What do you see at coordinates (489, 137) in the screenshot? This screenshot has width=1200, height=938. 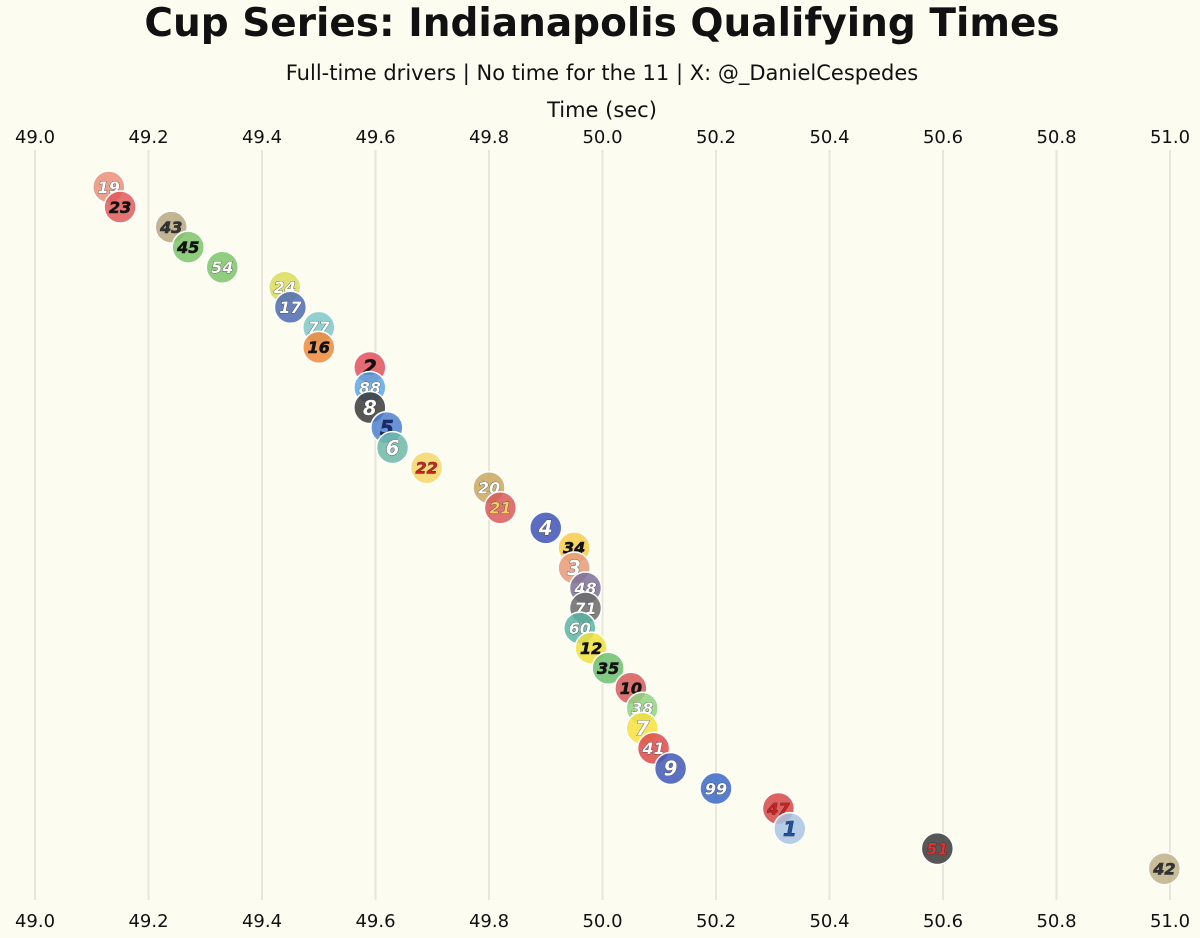 I see `x-tick-label-top: 49.8` at bounding box center [489, 137].